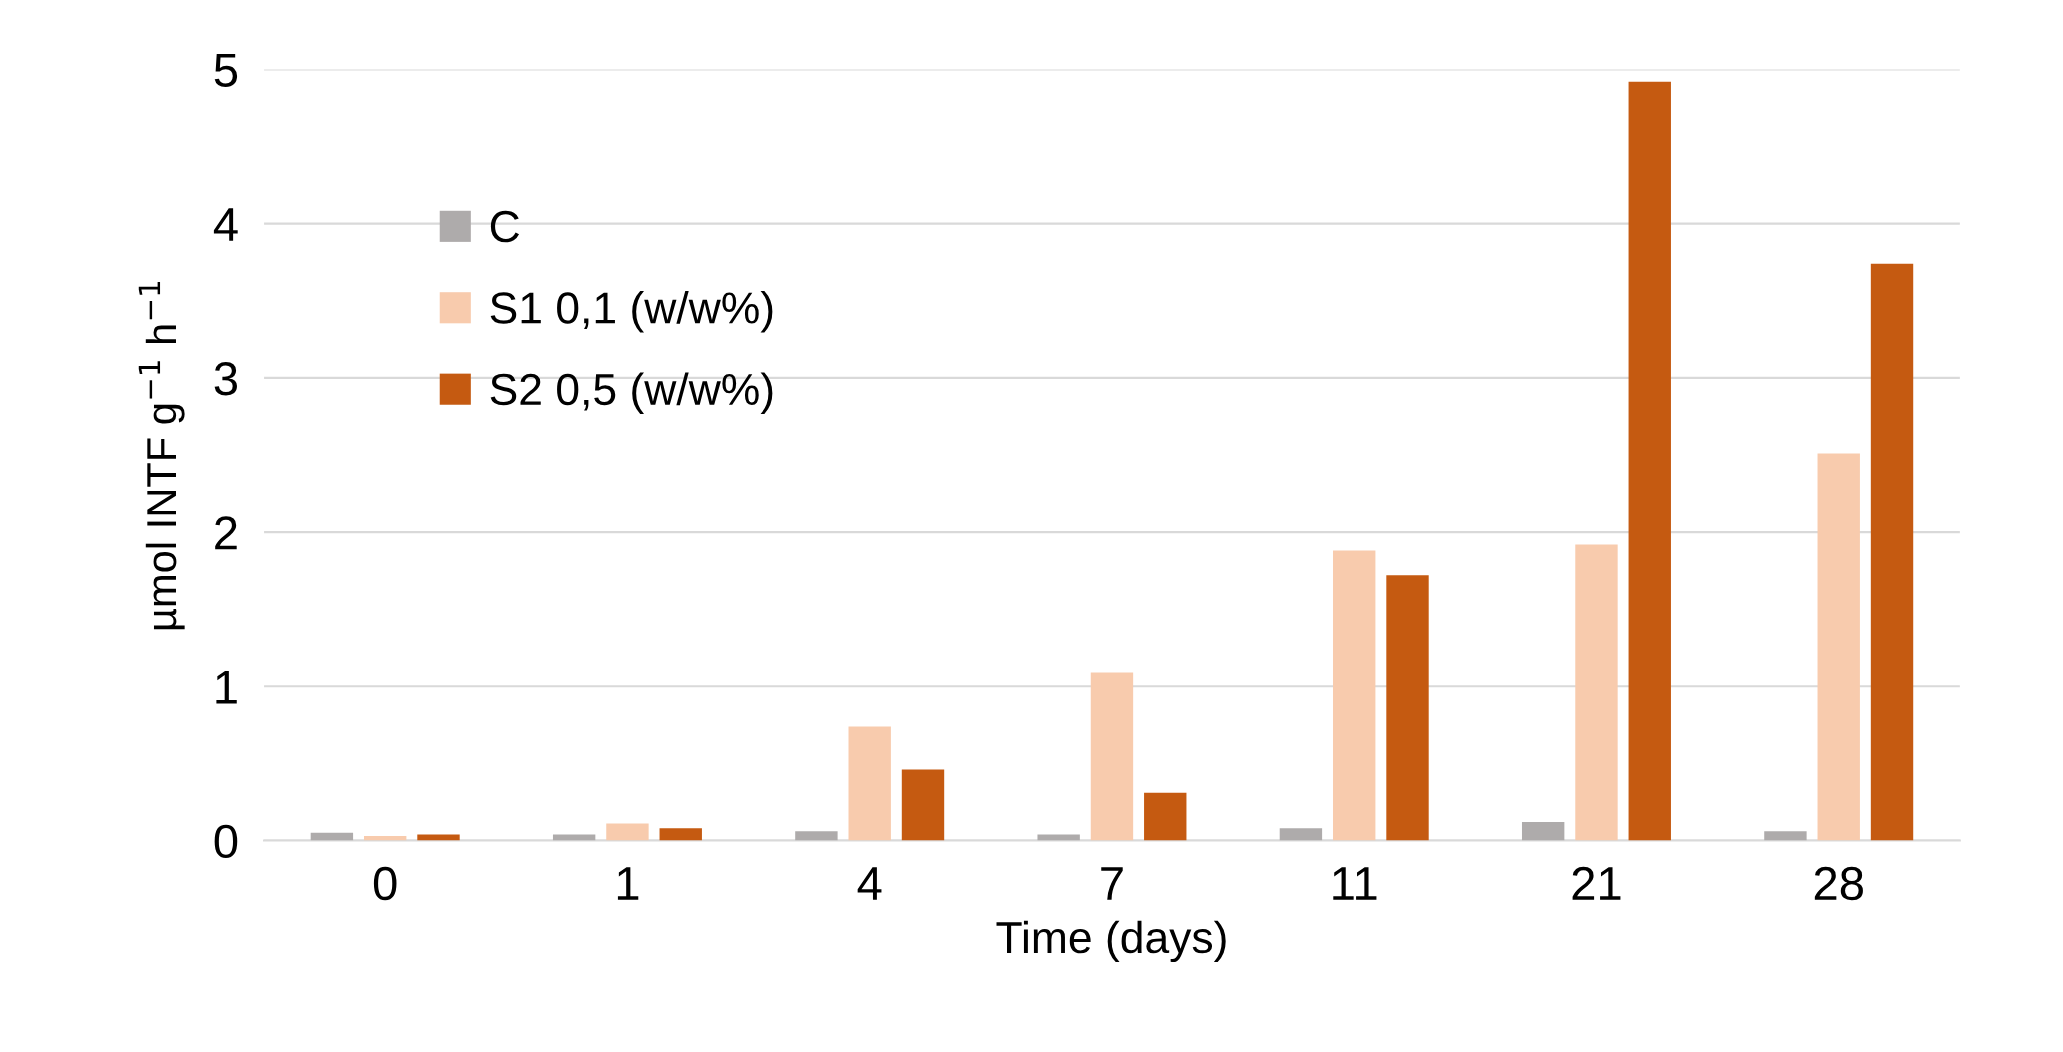  What do you see at coordinates (161, 456) in the screenshot?
I see `y-axis-title: µmol INTF g$^{−1}$ h$^{−1}$` at bounding box center [161, 456].